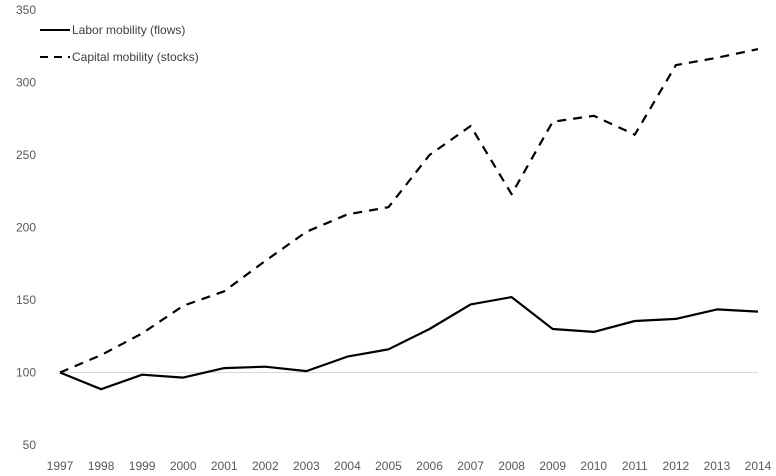 This screenshot has height=476, width=776. What do you see at coordinates (388, 466) in the screenshot?
I see `x-tick-label: 2005` at bounding box center [388, 466].